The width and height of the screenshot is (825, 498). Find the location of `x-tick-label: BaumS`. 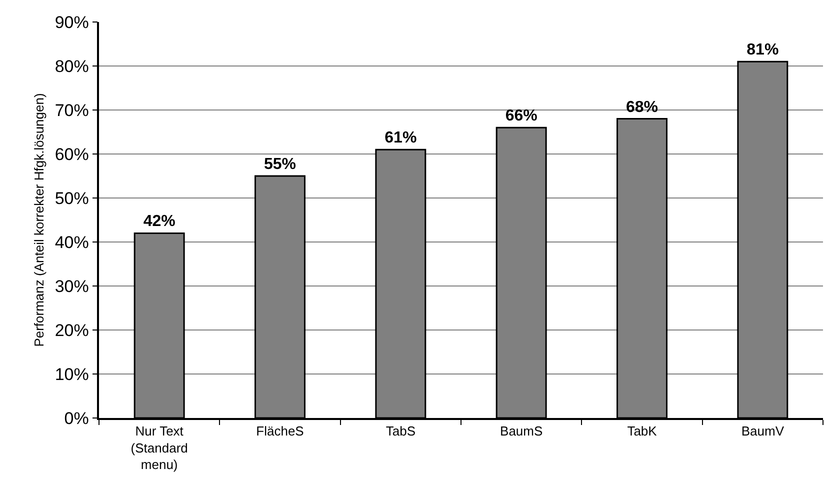

x-tick-label: BaumS is located at coordinates (521, 430).